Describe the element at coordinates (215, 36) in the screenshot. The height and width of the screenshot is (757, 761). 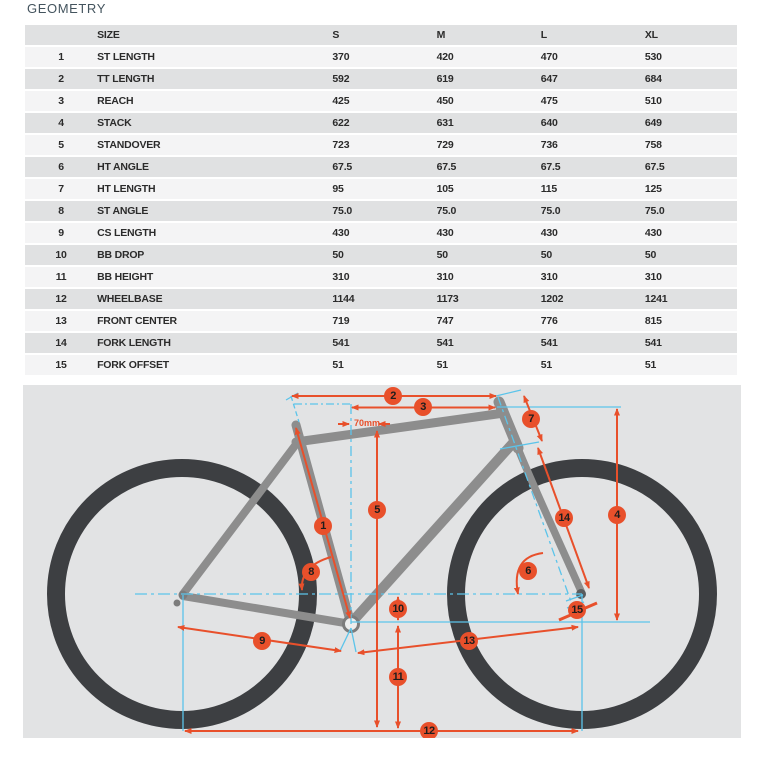
I see `header-size: SIZE` at that location.